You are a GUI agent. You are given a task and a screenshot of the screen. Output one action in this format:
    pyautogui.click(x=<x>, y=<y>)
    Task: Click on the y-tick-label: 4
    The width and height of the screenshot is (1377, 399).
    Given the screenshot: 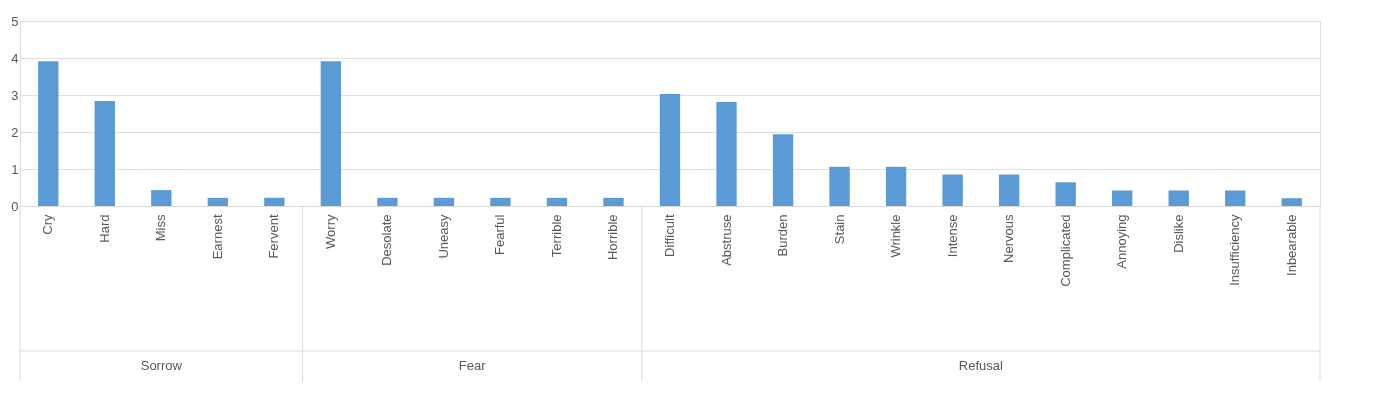 What is the action you would take?
    pyautogui.click(x=15, y=58)
    